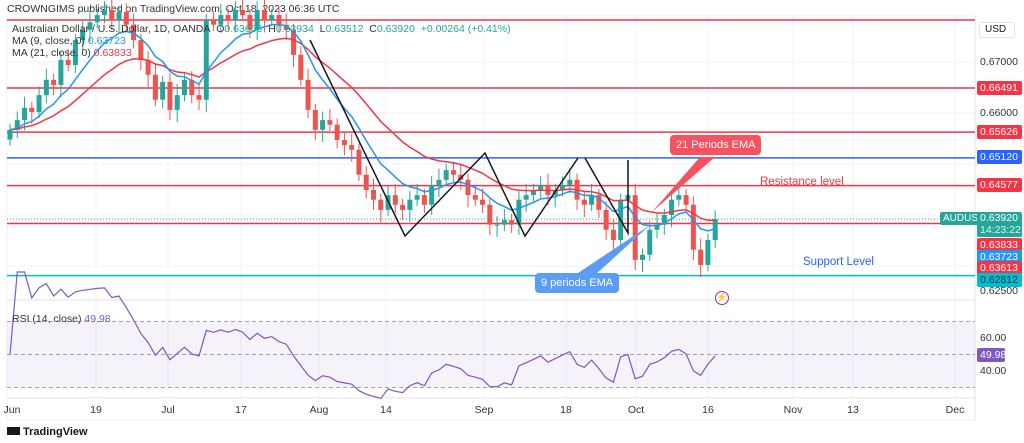  What do you see at coordinates (12, 410) in the screenshot?
I see `time-tick: Jun` at bounding box center [12, 410].